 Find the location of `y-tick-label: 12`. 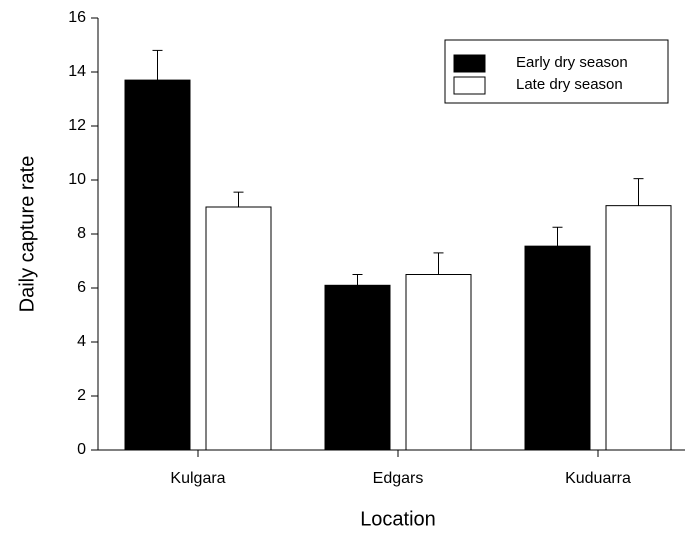

y-tick-label: 12 is located at coordinates (77, 125).